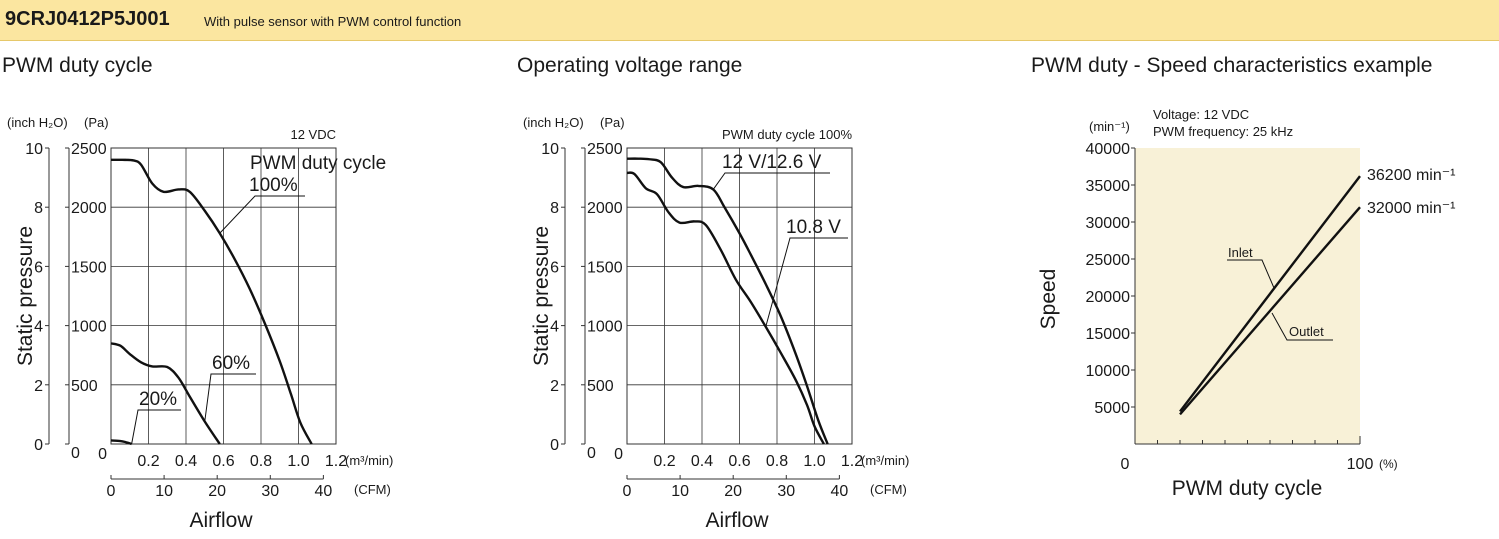 Image resolution: width=1499 pixels, height=539 pixels. I want to click on chart3-y-tick-label: 15000, so click(1108, 334).